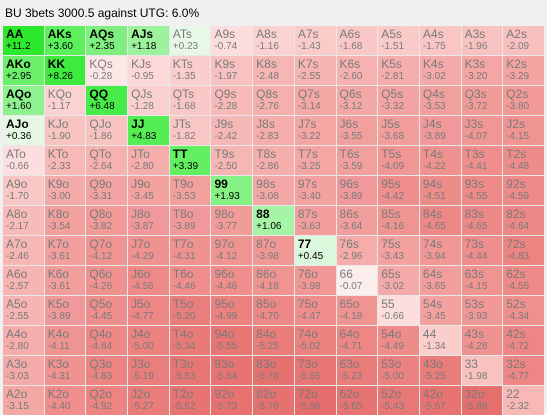  Describe the element at coordinates (23, 370) in the screenshot. I see `hand-cell-A3o: A3o -3.03` at that location.